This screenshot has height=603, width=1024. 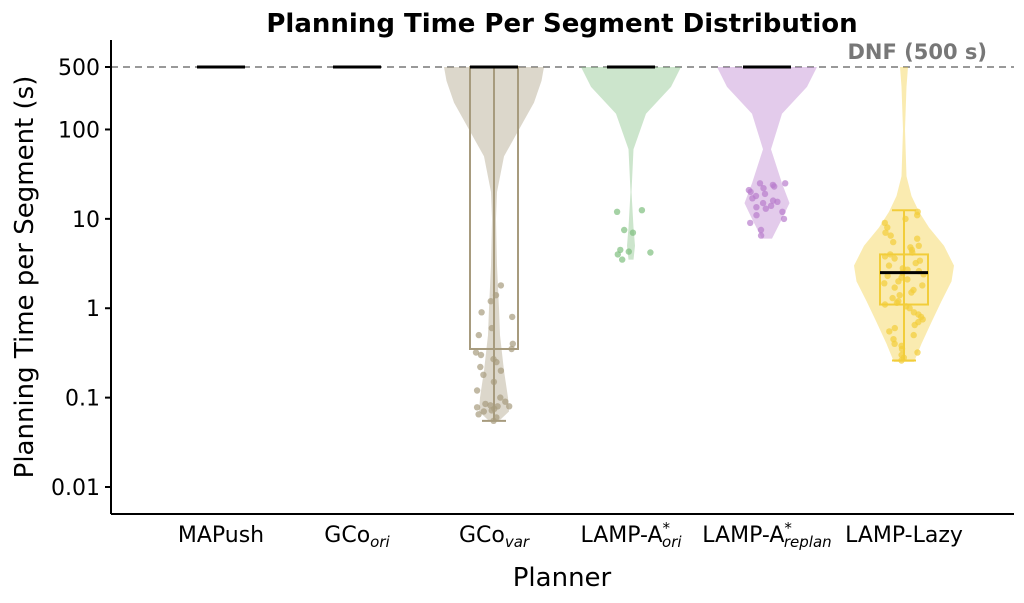 I want to click on x-axis-label: Planner, so click(x=562, y=578).